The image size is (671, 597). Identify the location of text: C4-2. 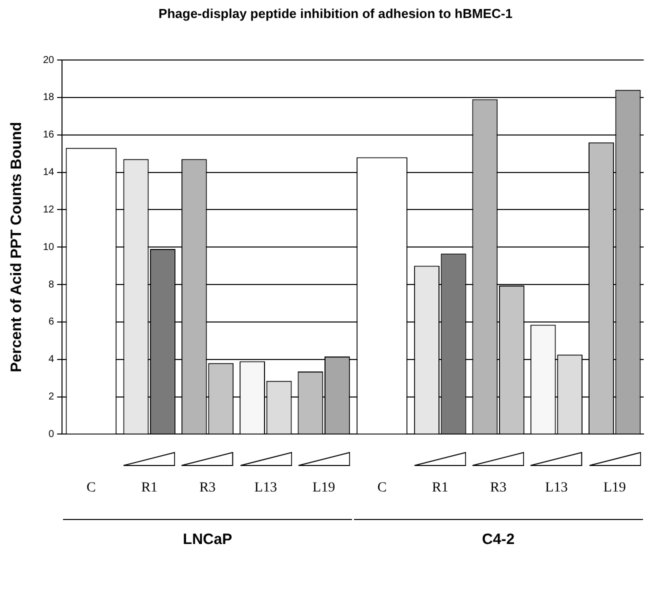
(498, 539).